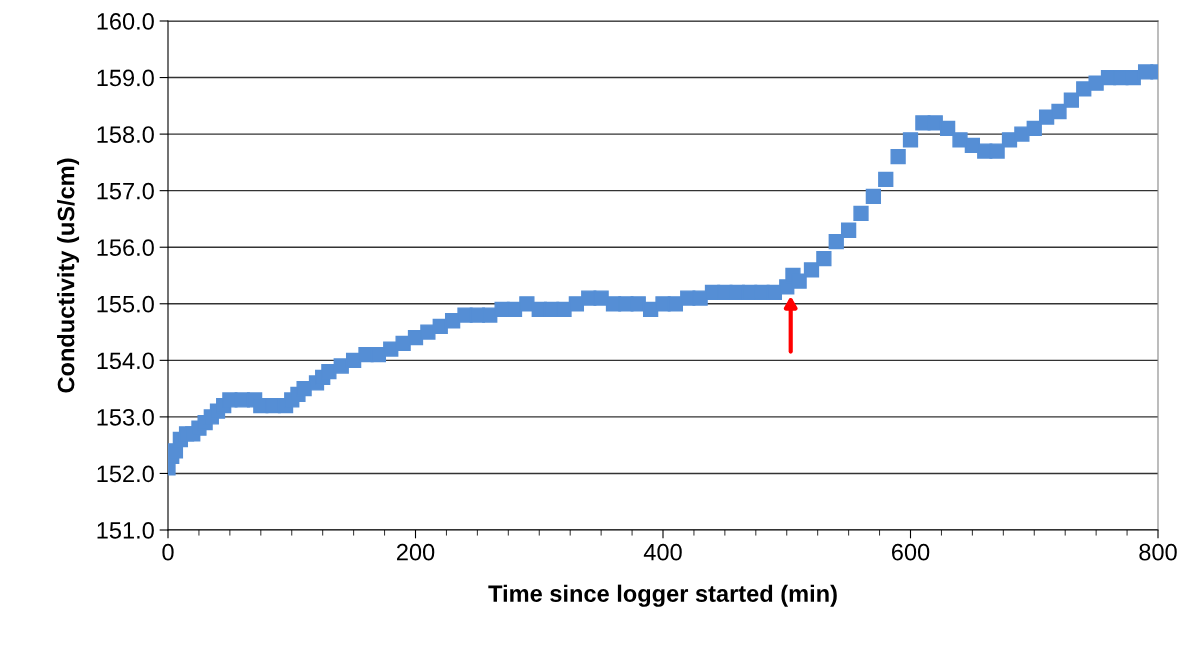 This screenshot has height=657, width=1189. I want to click on y-axis-title: Conductivity (uS/cm), so click(68, 275).